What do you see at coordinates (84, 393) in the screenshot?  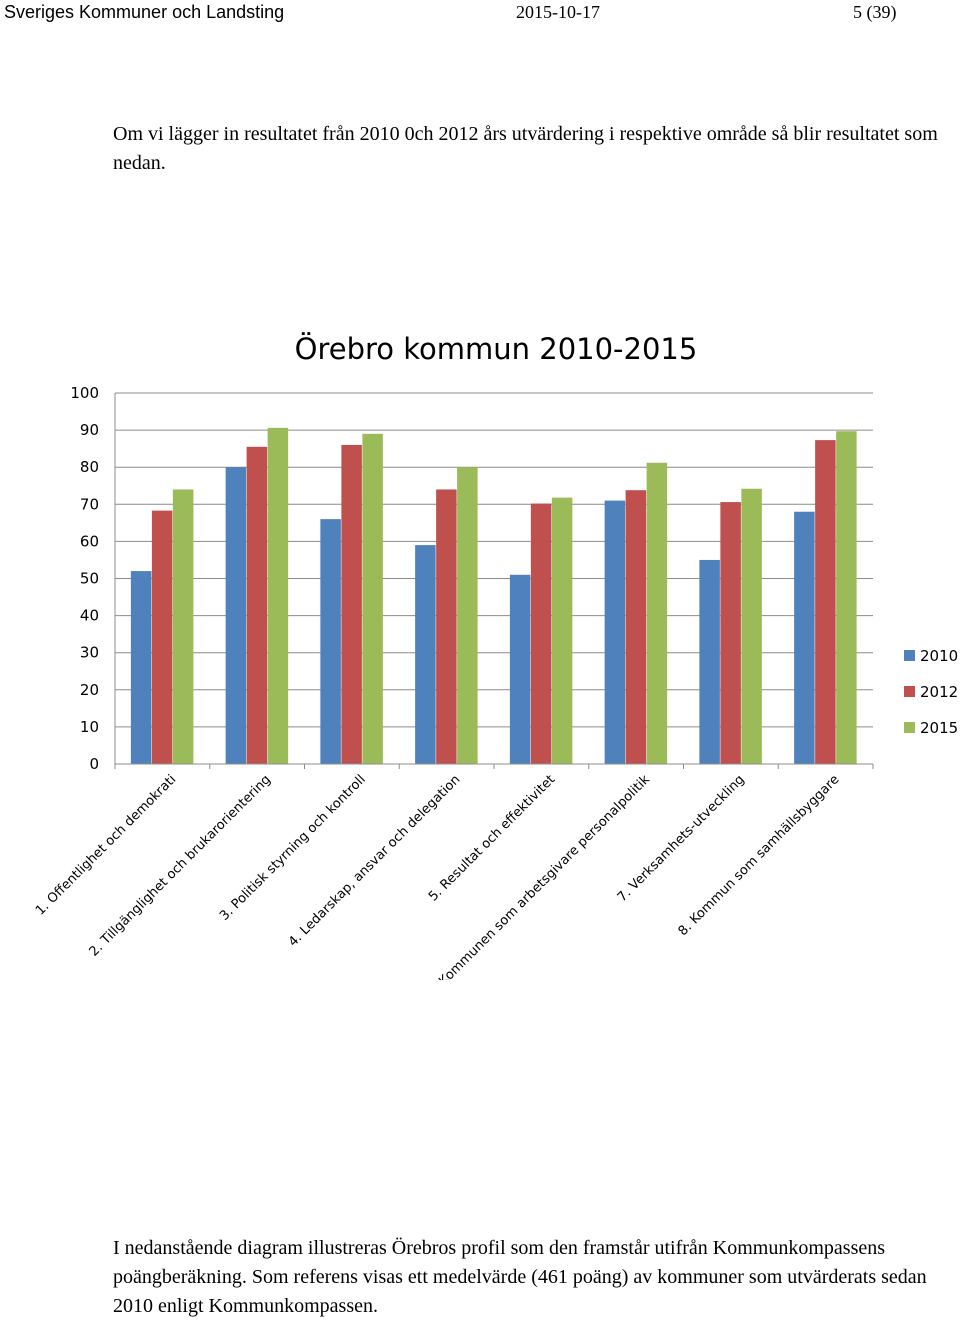 I see `y-tick-label: 100` at bounding box center [84, 393].